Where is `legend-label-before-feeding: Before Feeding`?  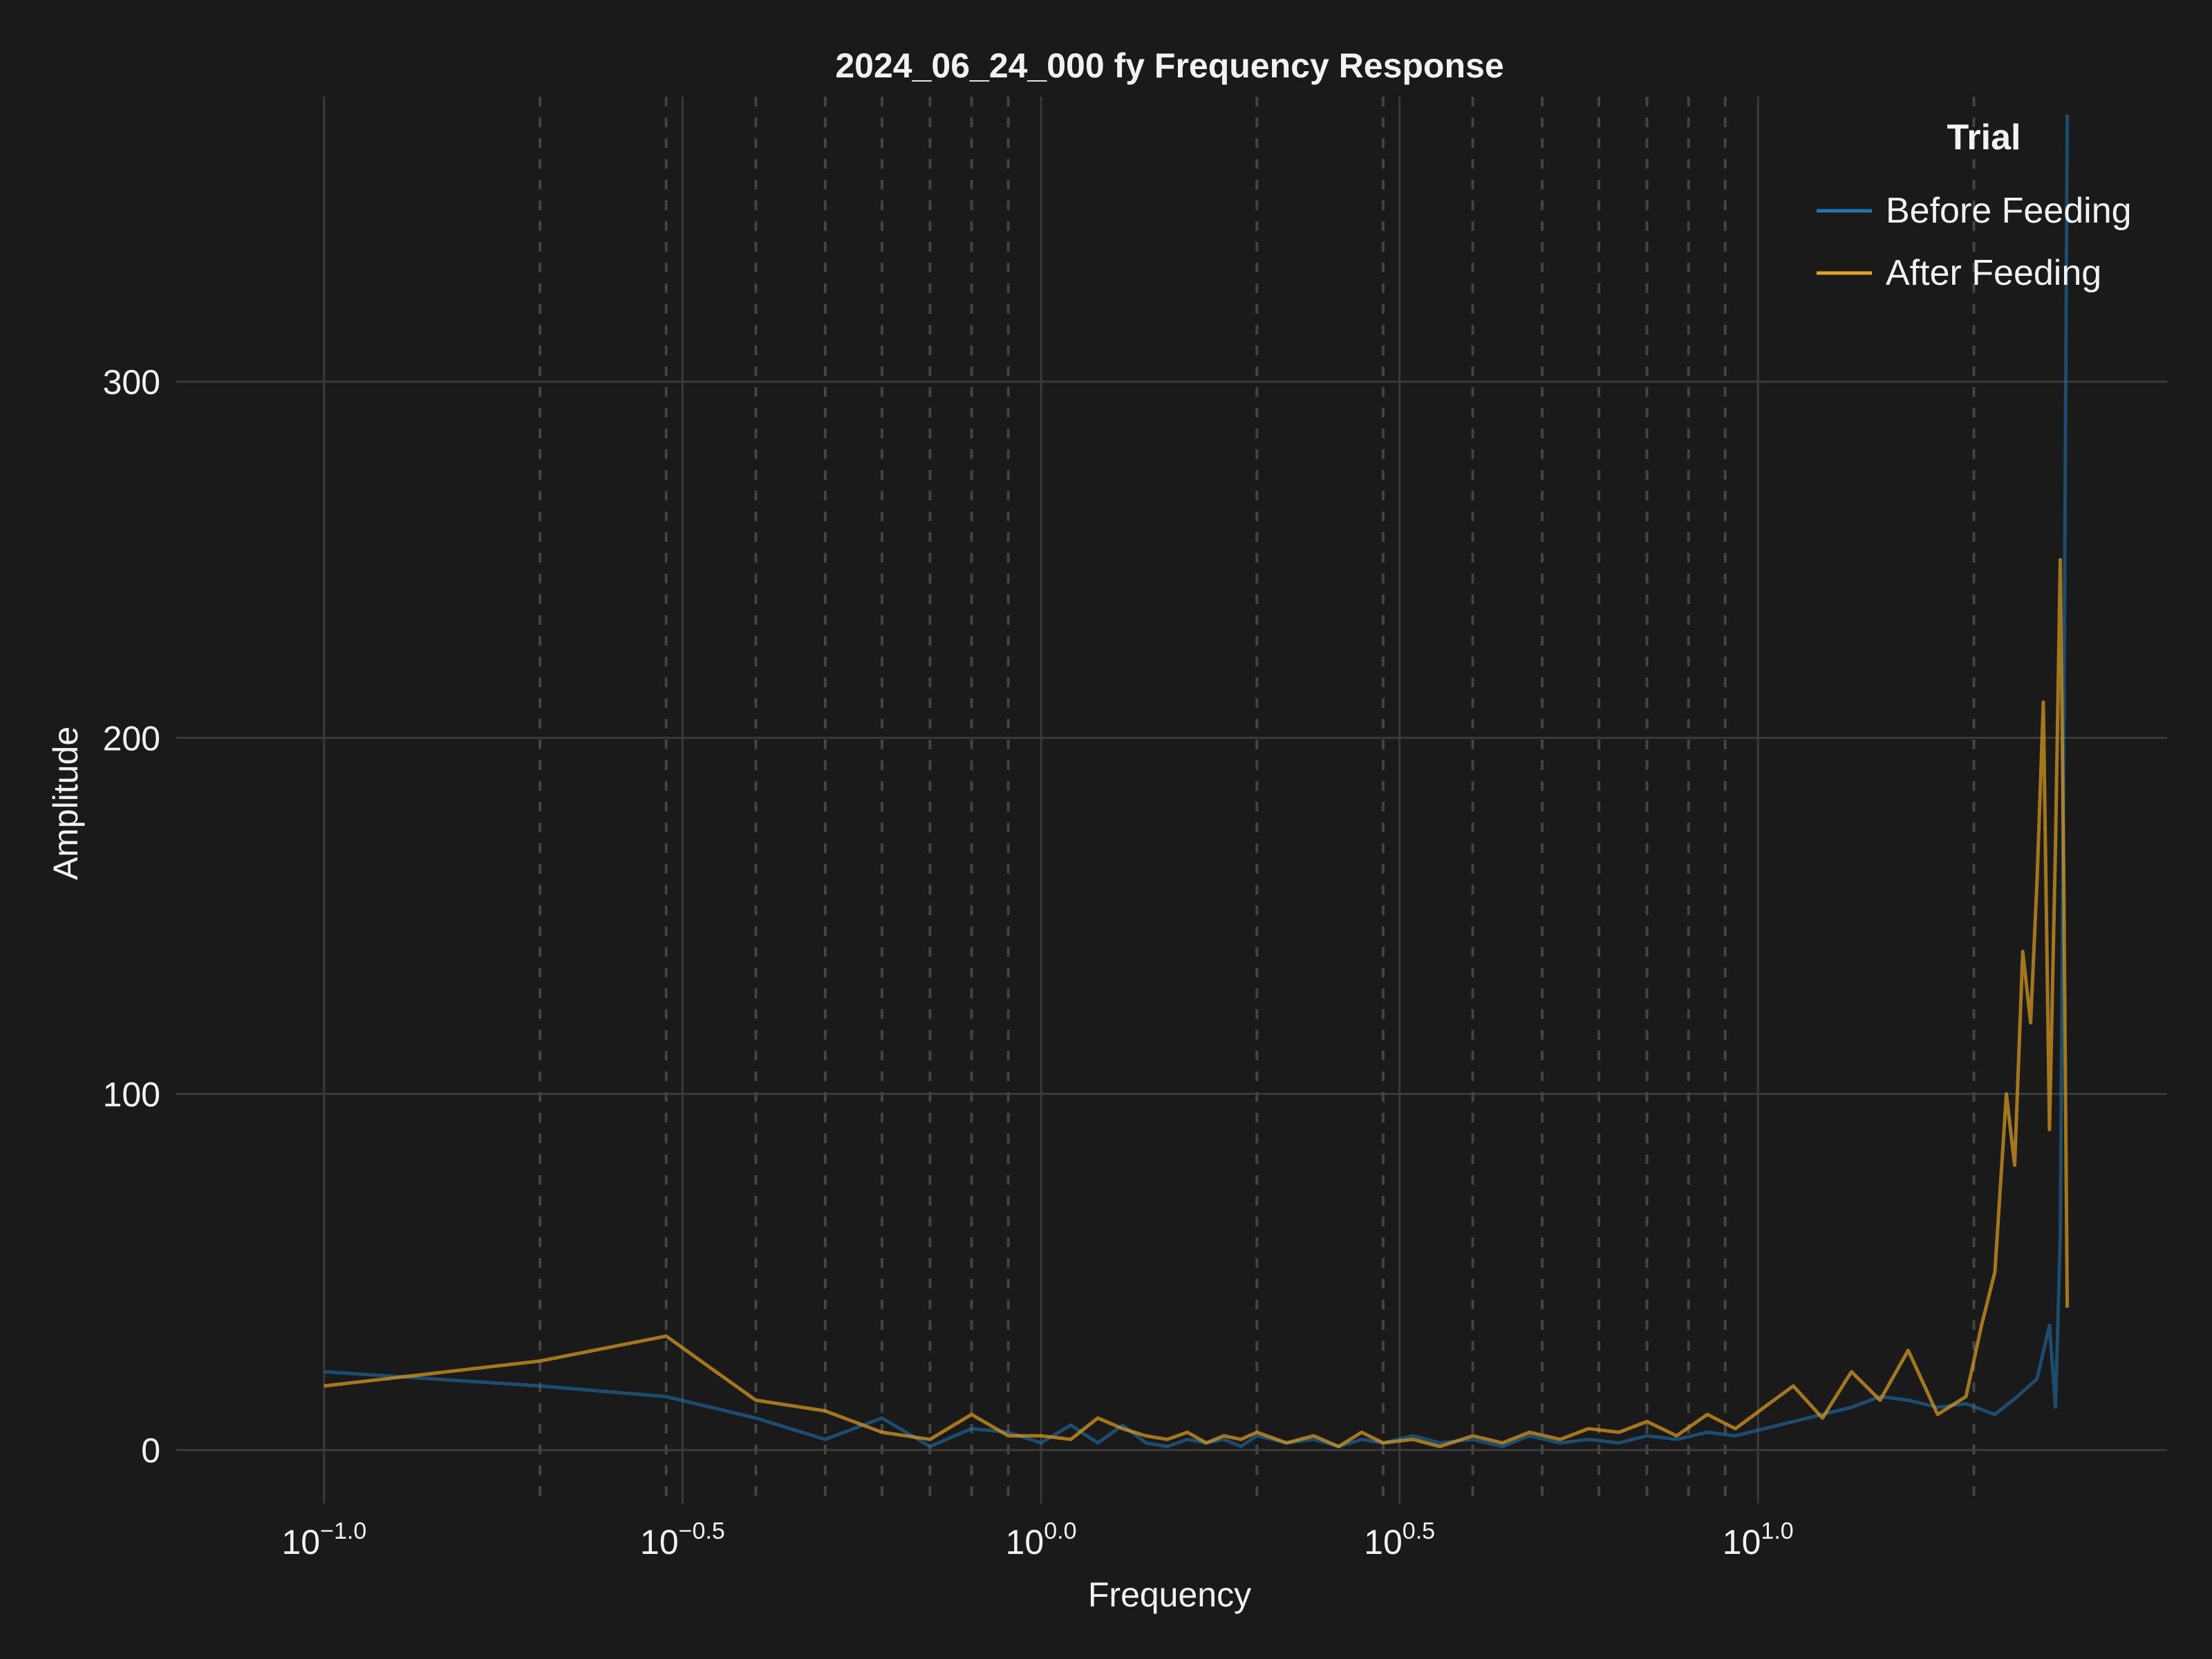 legend-label-before-feeding: Before Feeding is located at coordinates (2009, 211).